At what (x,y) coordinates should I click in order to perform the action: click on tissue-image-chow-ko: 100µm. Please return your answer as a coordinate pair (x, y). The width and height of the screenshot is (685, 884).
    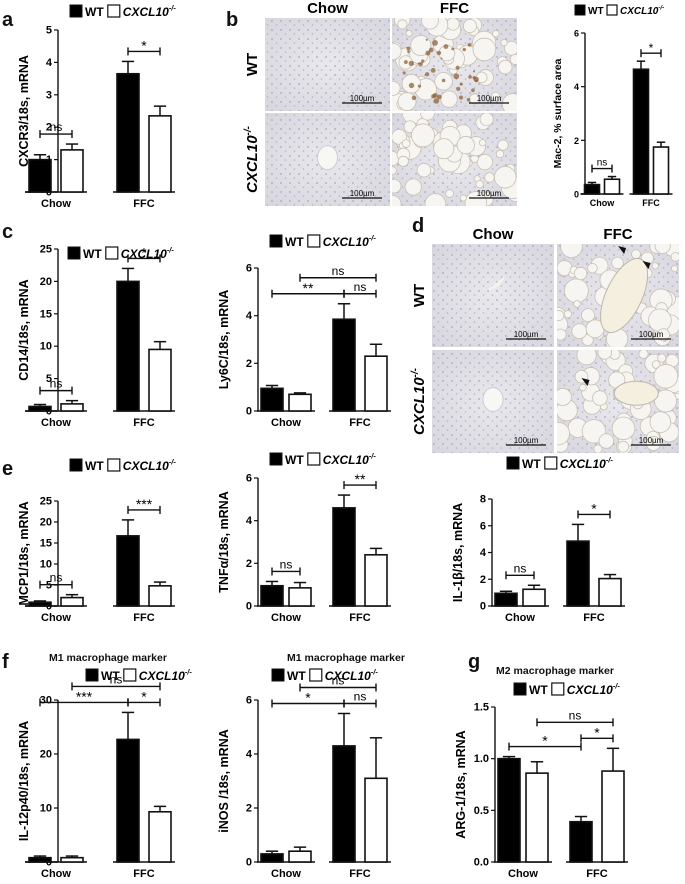
    Looking at the image, I should click on (327, 159).